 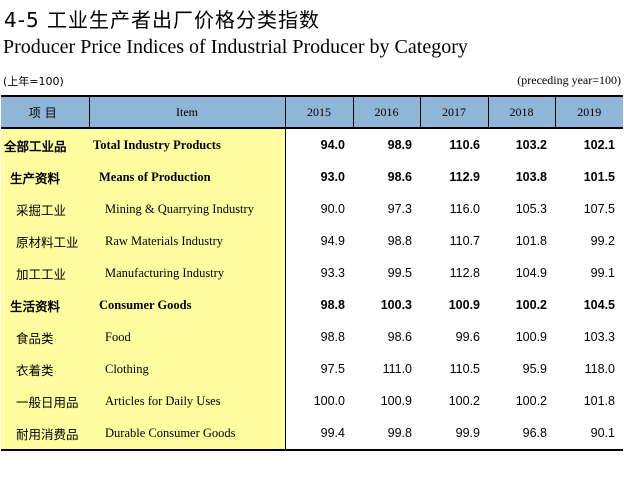 I want to click on value-cell: 90.1, so click(x=589, y=434).